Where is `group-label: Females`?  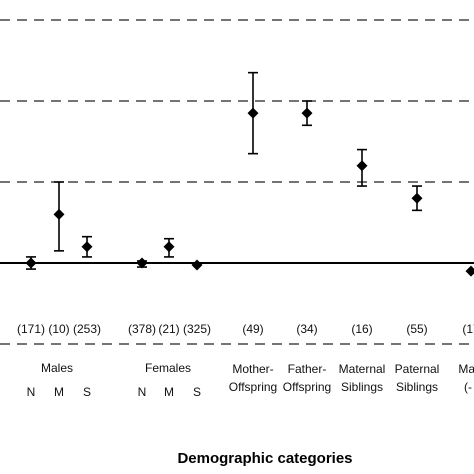 group-label: Females is located at coordinates (168, 368).